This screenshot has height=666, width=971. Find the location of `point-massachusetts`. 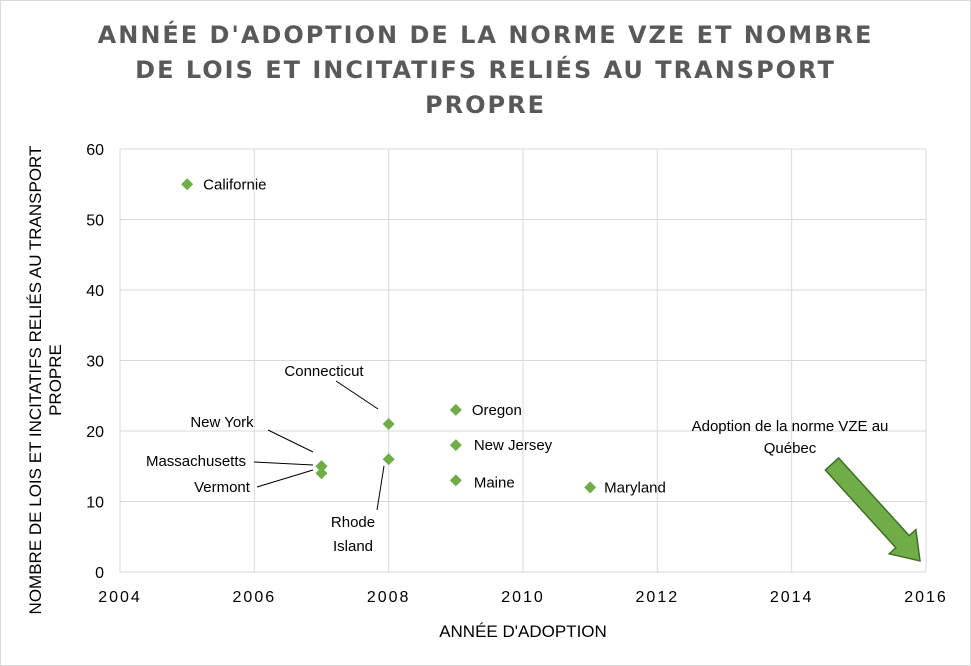

point-massachusetts is located at coordinates (321, 466).